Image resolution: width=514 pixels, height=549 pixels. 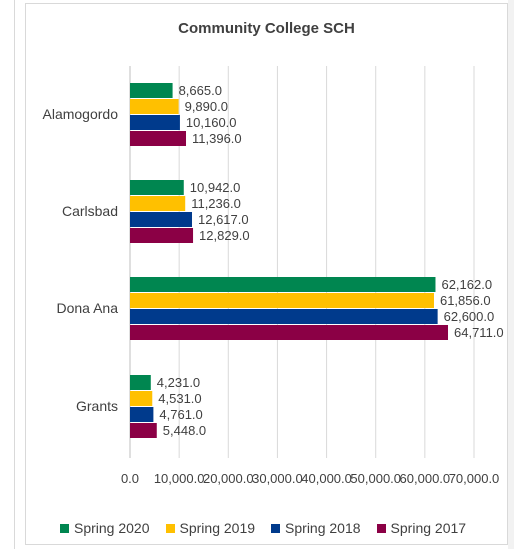 What do you see at coordinates (223, 219) in the screenshot?
I see `data-label: 12,617.0` at bounding box center [223, 219].